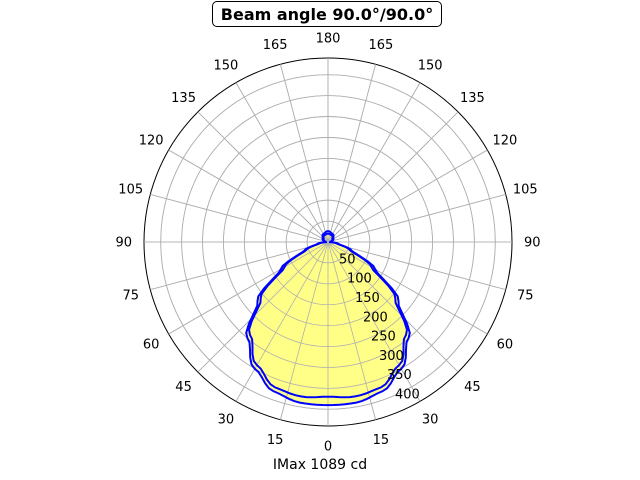  What do you see at coordinates (328, 447) in the screenshot?
I see `angle-tick-label: 0` at bounding box center [328, 447].